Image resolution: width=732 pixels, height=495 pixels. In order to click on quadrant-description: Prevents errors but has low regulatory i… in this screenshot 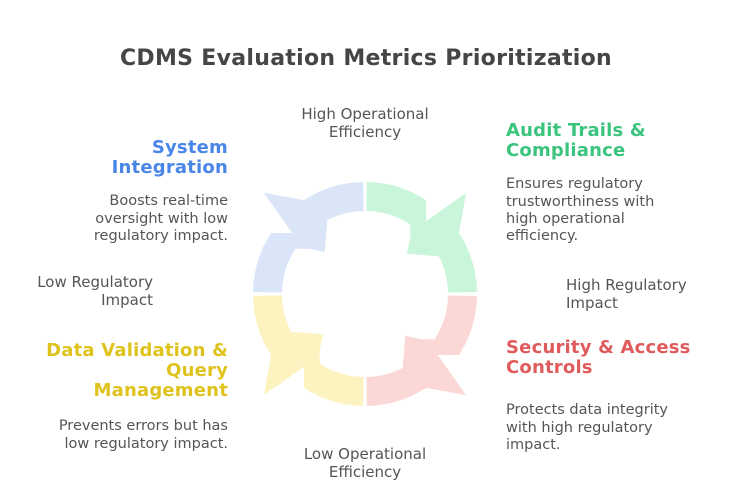, I will do `click(143, 435)`.